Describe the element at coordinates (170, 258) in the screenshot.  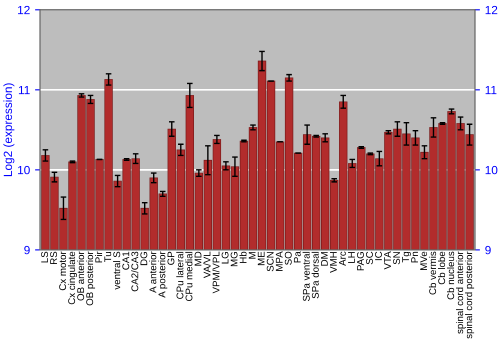
I see `x-tick-label: GP` at that location.